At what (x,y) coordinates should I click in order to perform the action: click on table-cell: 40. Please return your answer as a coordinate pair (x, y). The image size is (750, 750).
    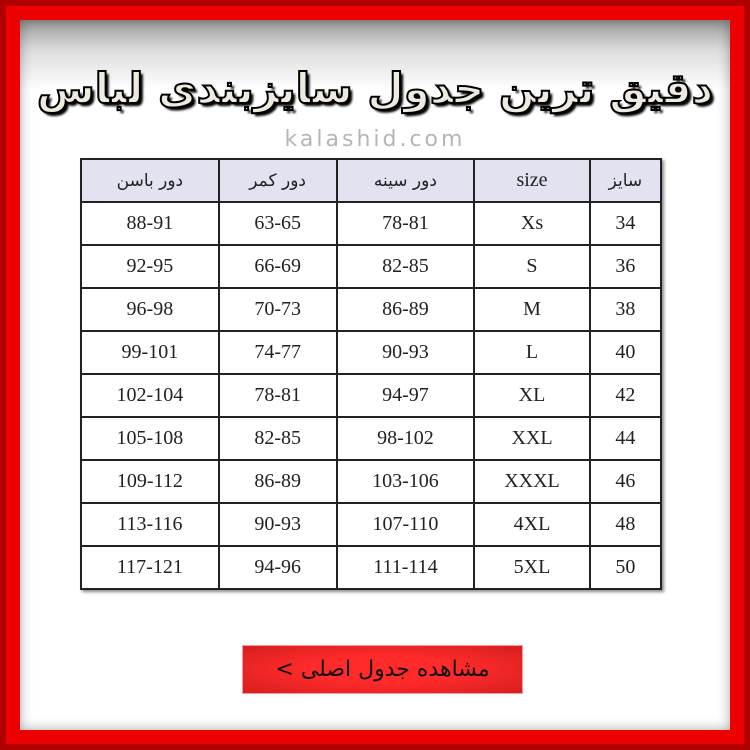
    Looking at the image, I should click on (625, 352).